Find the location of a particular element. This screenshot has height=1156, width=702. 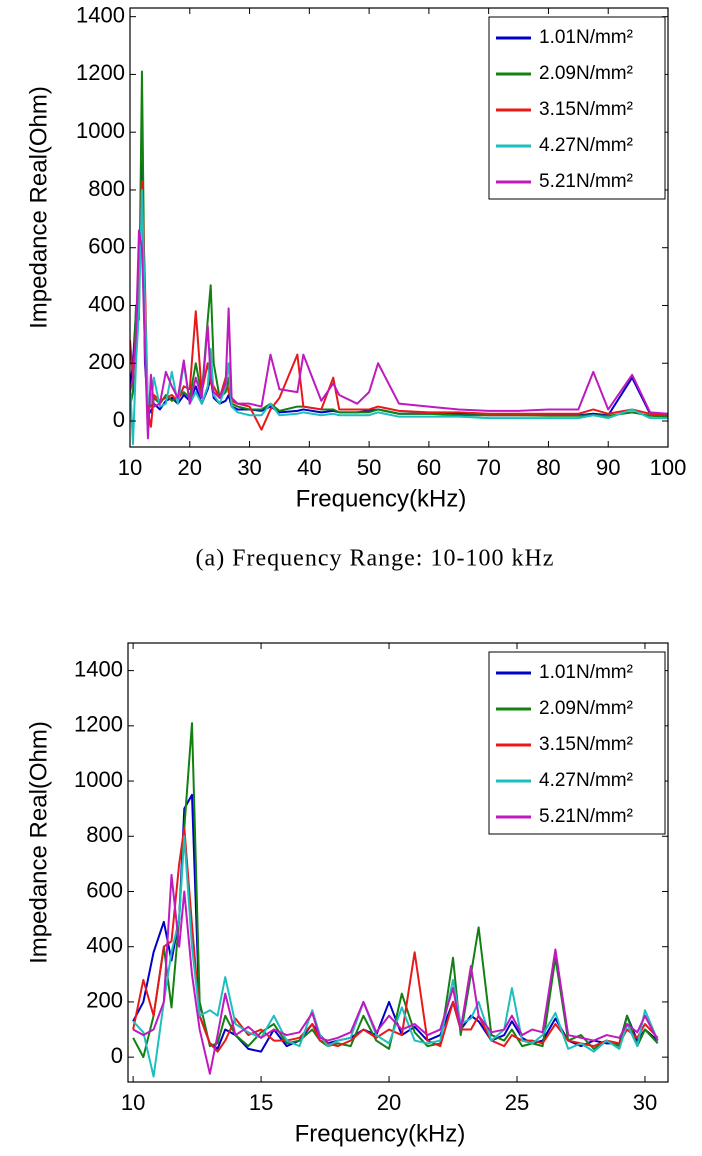

x-tick-label: 15 is located at coordinates (261, 1102).